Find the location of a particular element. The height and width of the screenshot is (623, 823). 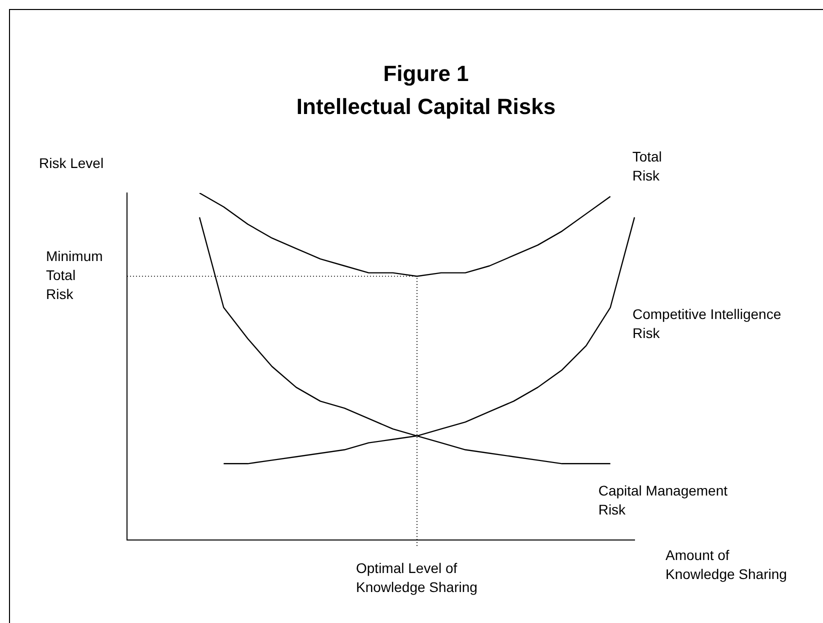

text: Optimal Level of Knowledge Sharing is located at coordinates (417, 577).